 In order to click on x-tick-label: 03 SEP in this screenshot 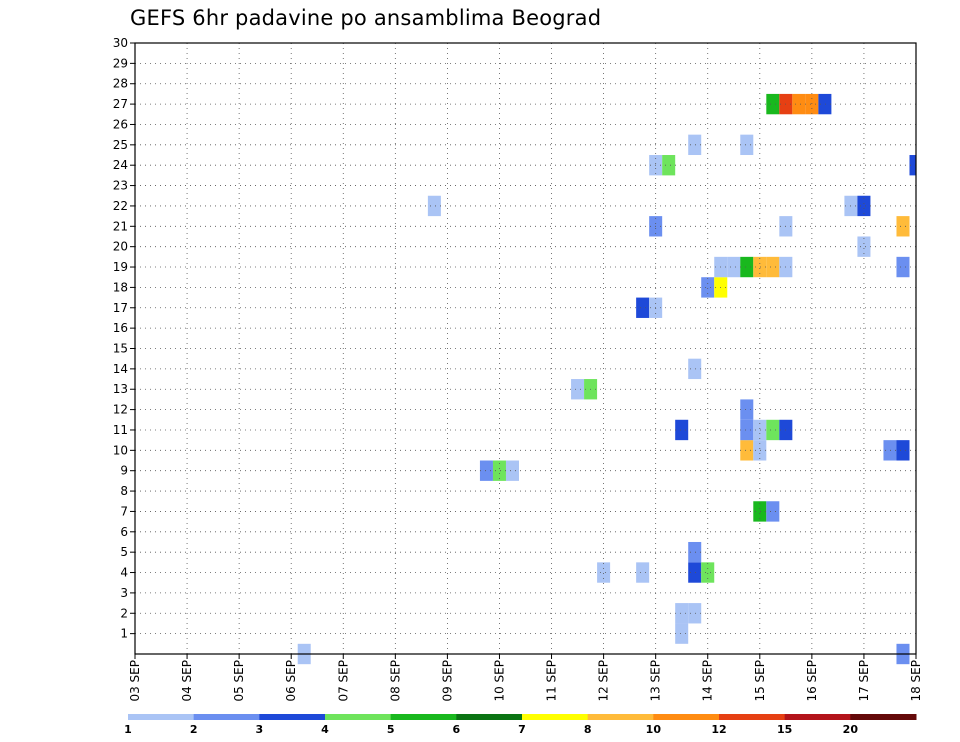, I will do `click(135, 681)`.